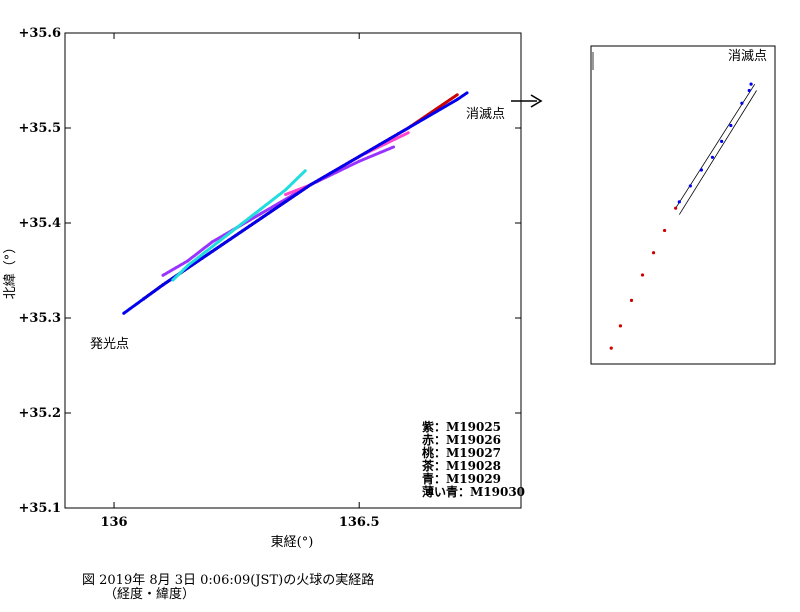 This screenshot has height=612, width=800. I want to click on y-tick-label: +35.1, so click(39, 508).